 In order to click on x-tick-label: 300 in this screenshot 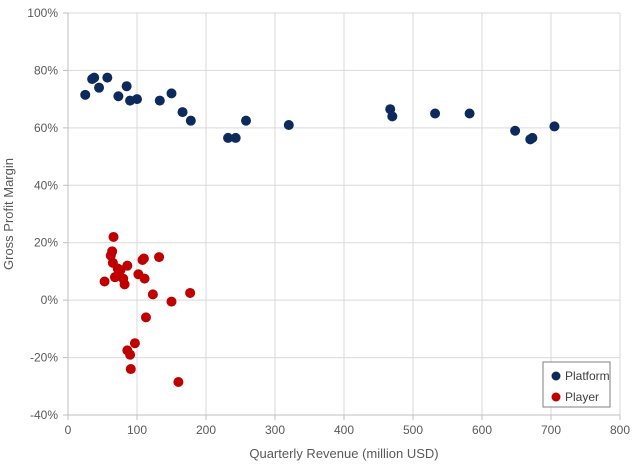, I will do `click(275, 430)`.